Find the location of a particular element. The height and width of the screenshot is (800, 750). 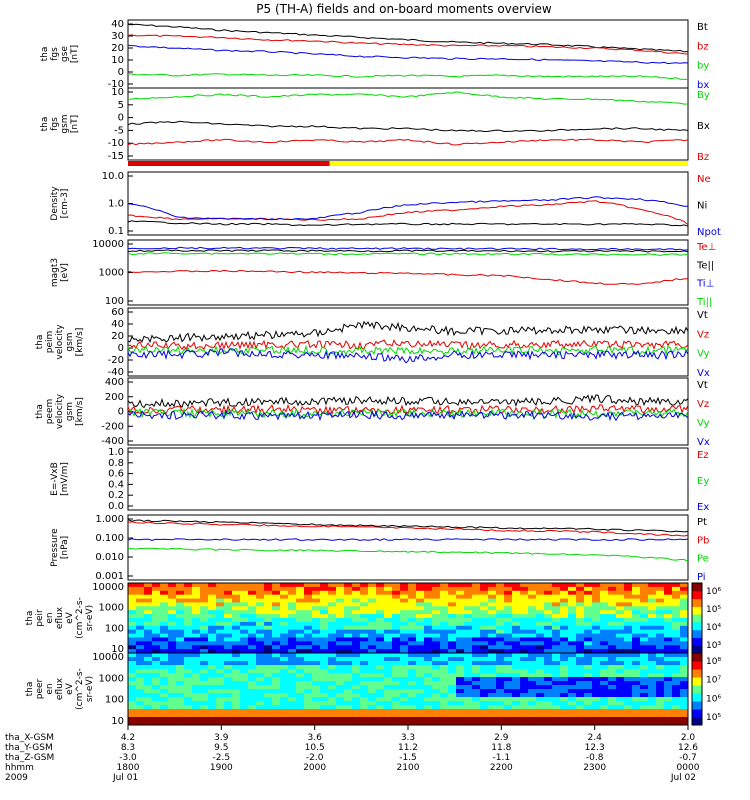

colorbar-tick-label: 10³ is located at coordinates (713, 646).